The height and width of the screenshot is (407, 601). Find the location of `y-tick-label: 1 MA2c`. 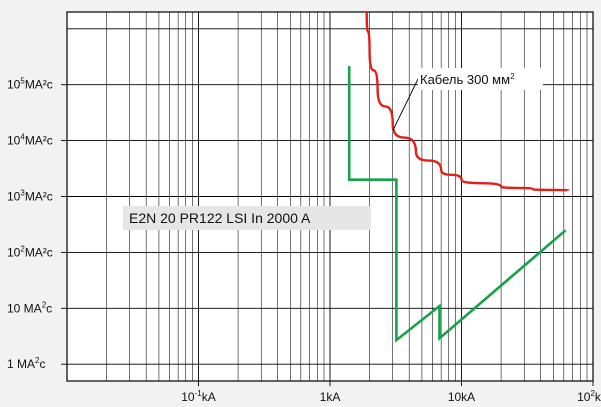

y-tick-label: 1 MA2c is located at coordinates (26, 363).